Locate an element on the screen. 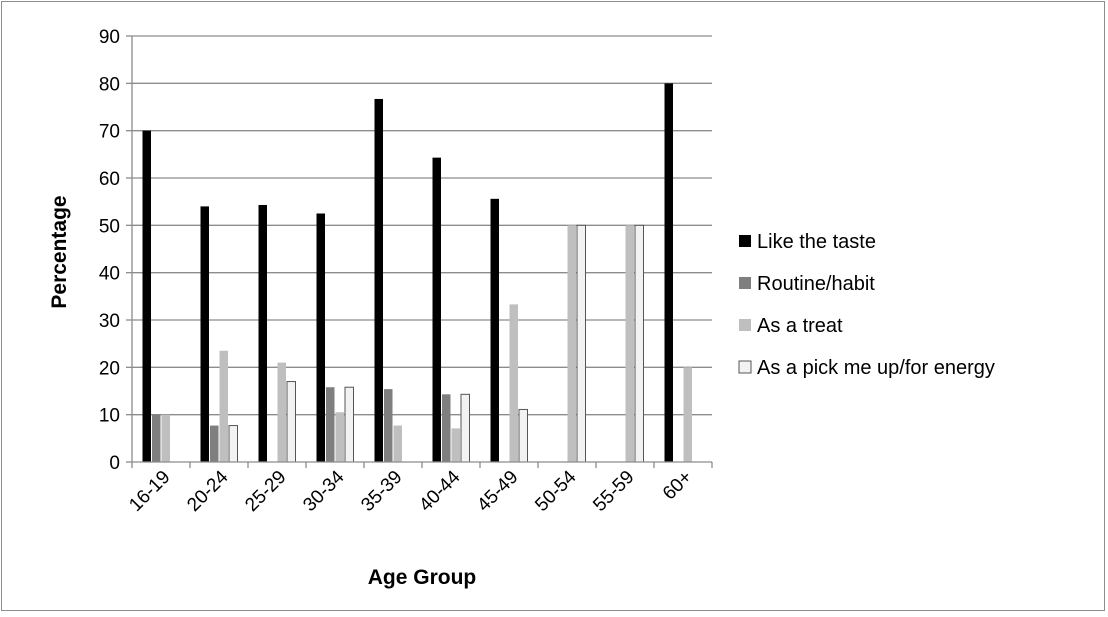  y-tick-label: 20 is located at coordinates (109, 368).